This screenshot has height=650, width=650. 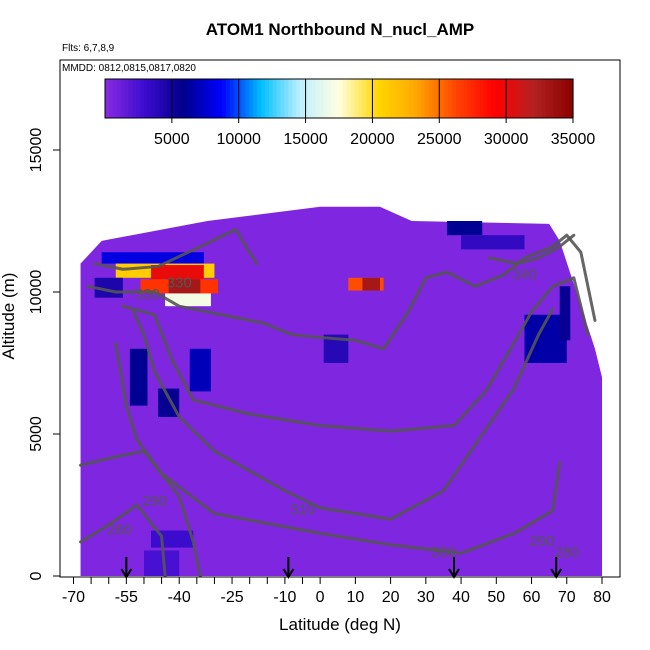 What do you see at coordinates (284, 597) in the screenshot?
I see `x-tick-label: -10` at bounding box center [284, 597].